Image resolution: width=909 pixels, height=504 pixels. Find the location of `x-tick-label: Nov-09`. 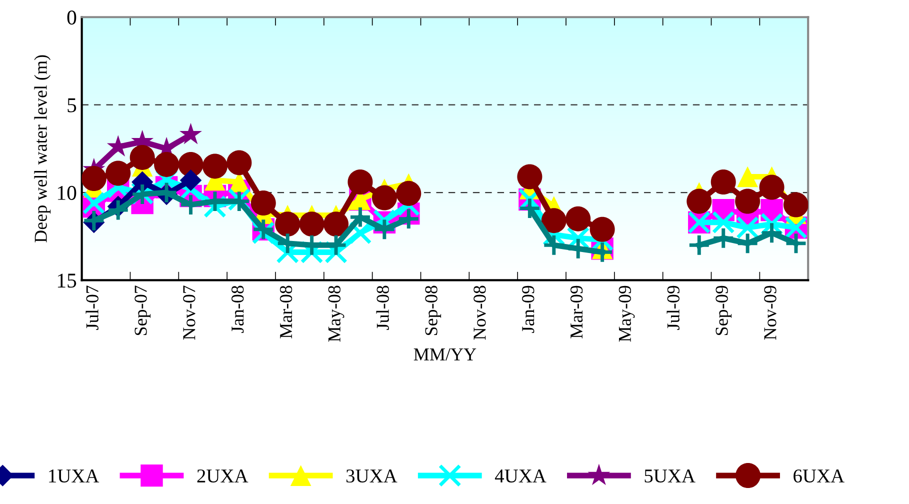

x-tick-label: Nov-09 is located at coordinates (770, 313).